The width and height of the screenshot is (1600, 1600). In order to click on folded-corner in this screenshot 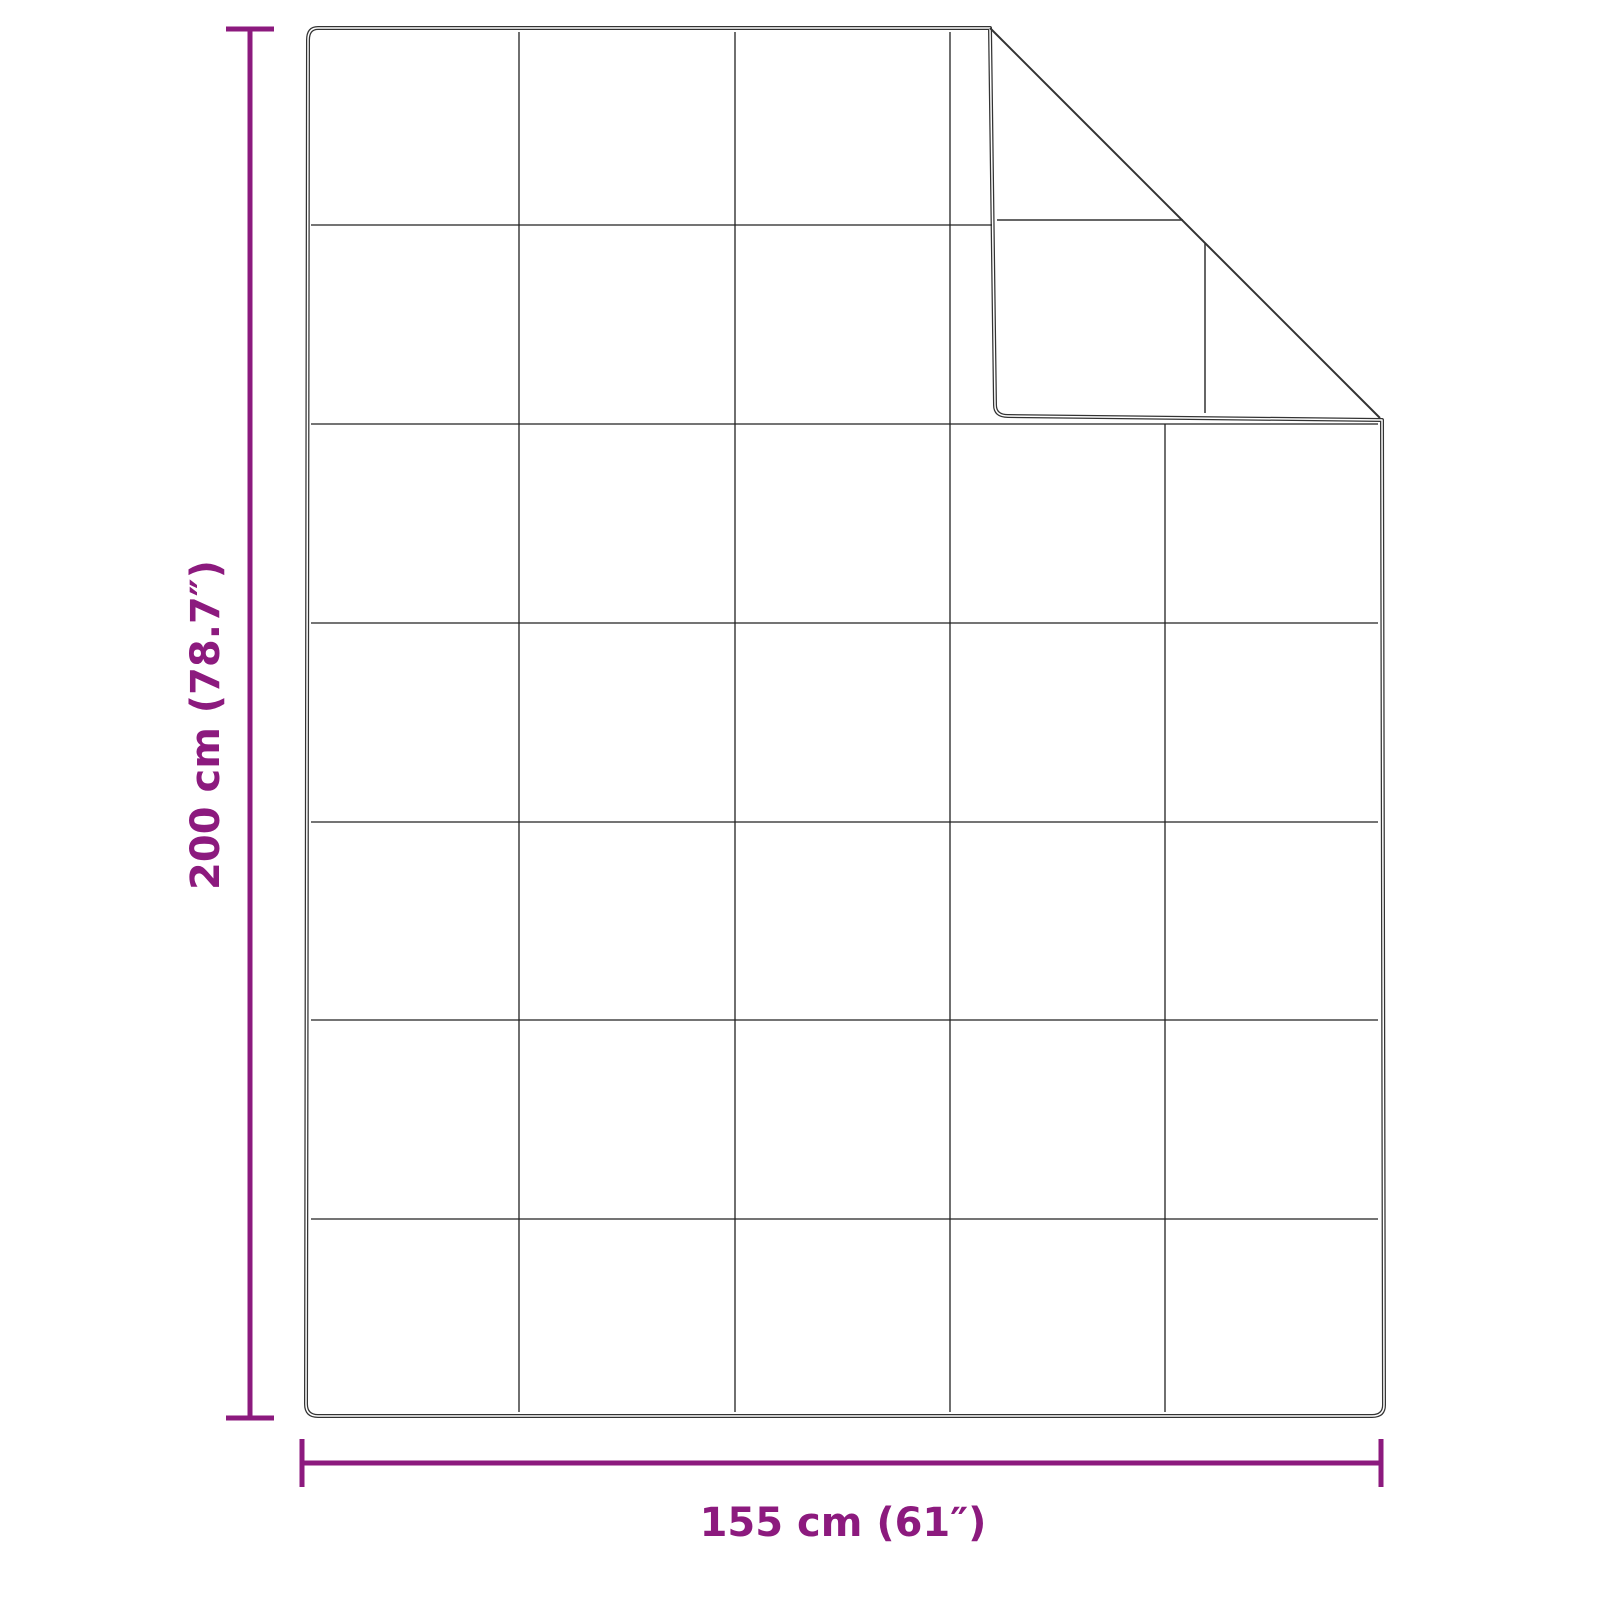, I will do `click(1185, 223)`.